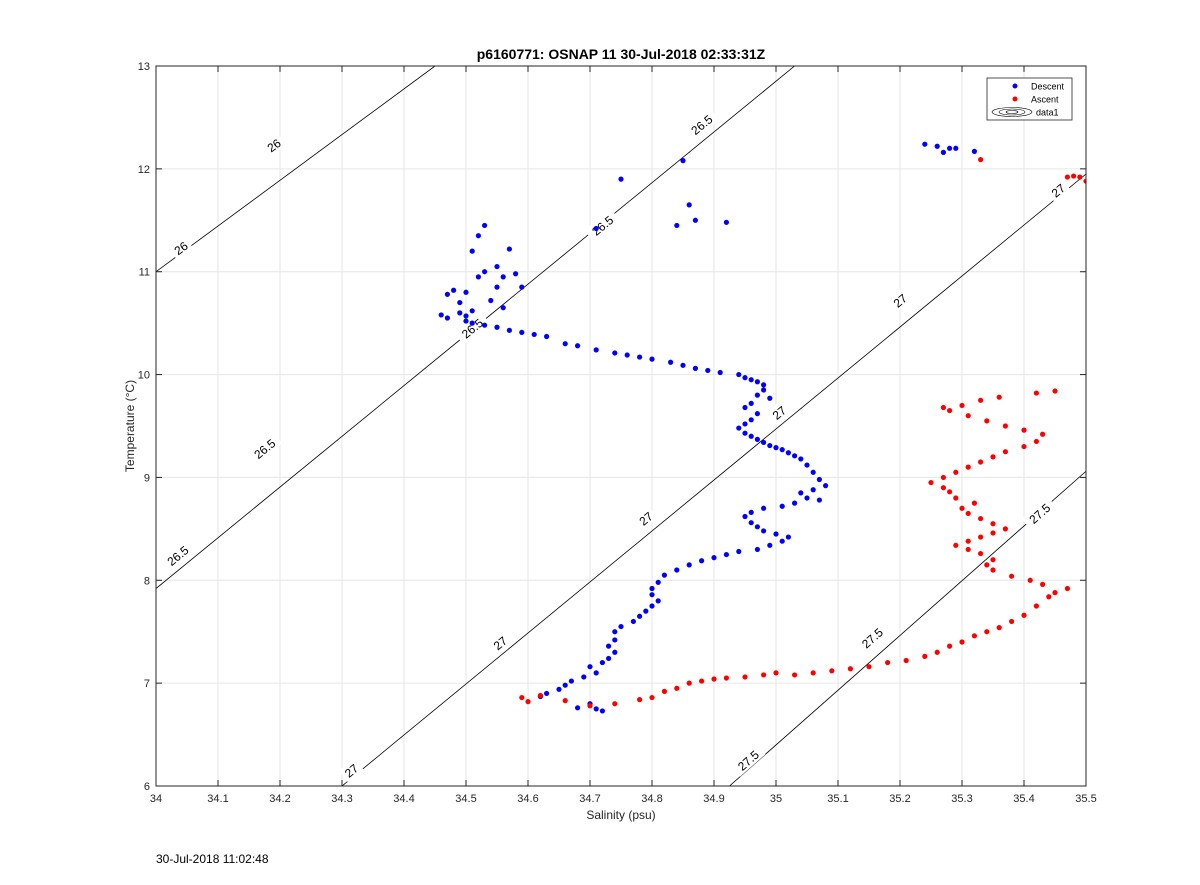  What do you see at coordinates (1085, 799) in the screenshot?
I see `x-tick-label-15: 35.5` at bounding box center [1085, 799].